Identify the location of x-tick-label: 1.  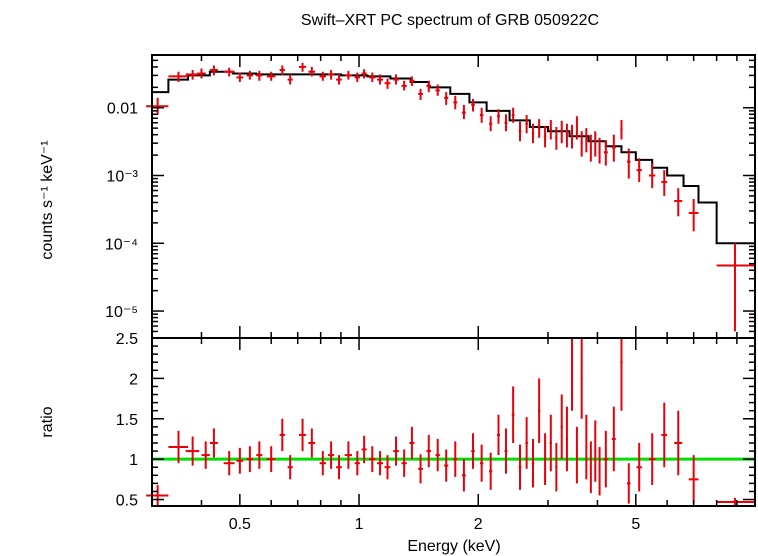
(359, 524).